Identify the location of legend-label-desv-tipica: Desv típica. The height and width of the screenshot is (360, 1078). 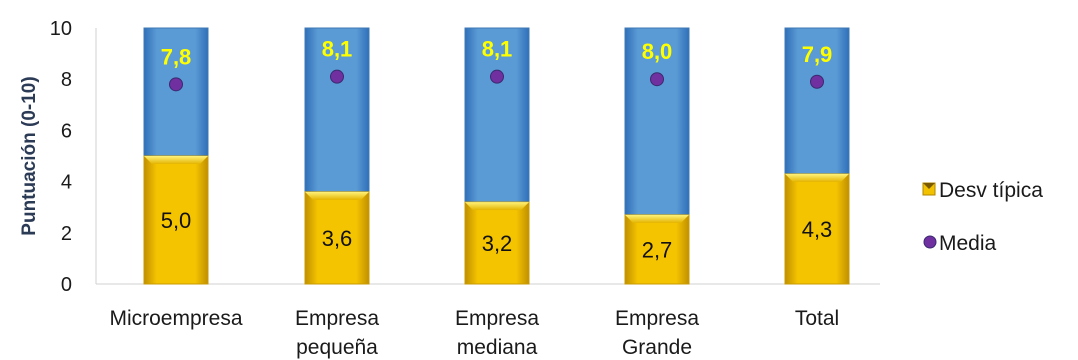
(991, 190).